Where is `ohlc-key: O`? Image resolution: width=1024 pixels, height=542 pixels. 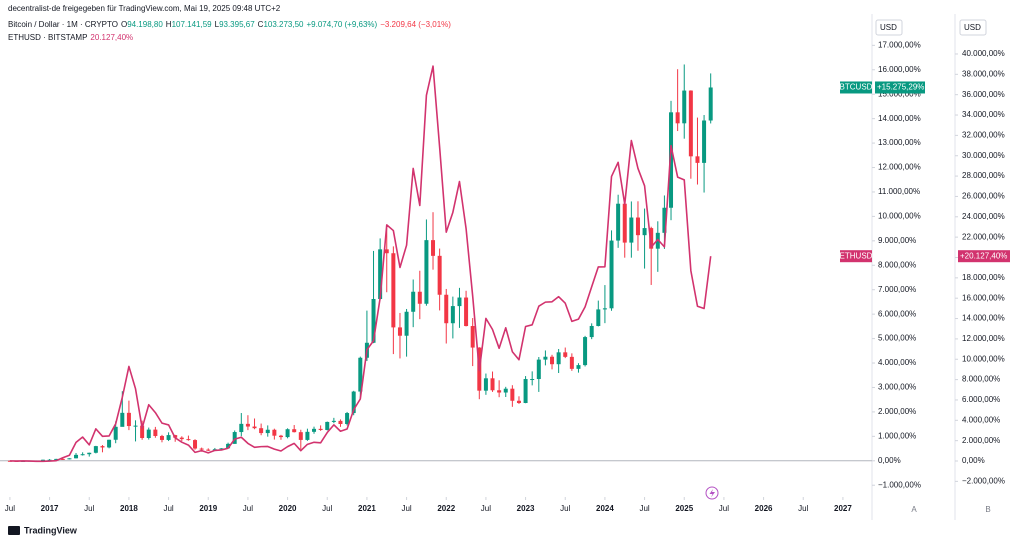 ohlc-key: O is located at coordinates (124, 24).